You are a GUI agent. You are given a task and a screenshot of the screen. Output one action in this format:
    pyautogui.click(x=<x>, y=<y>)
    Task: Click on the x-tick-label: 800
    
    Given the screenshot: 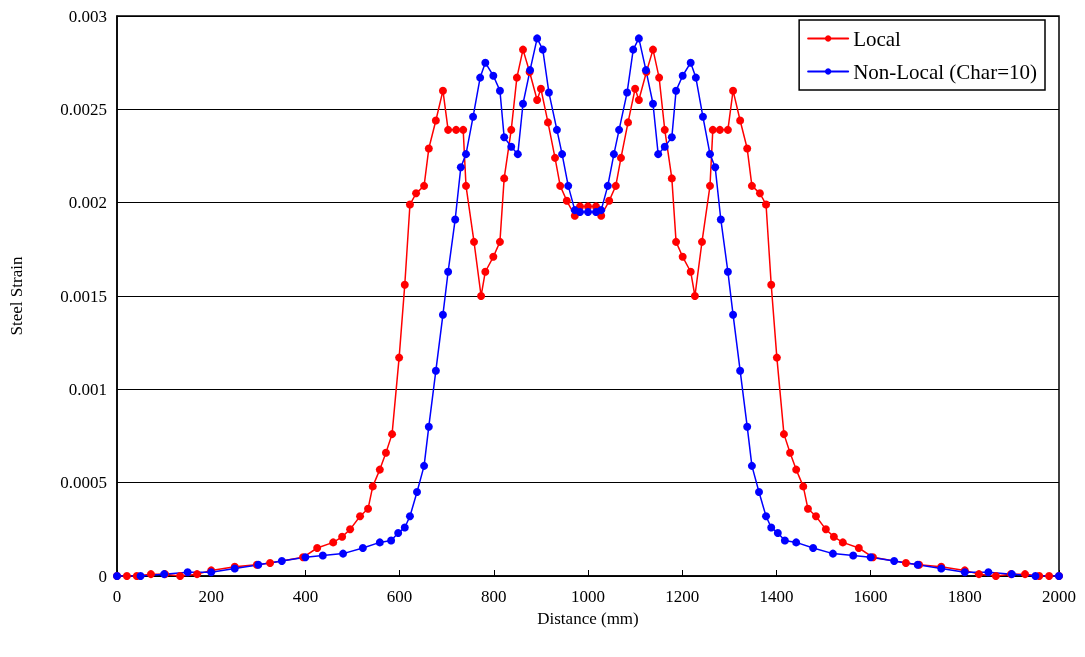 What is the action you would take?
    pyautogui.click(x=494, y=596)
    